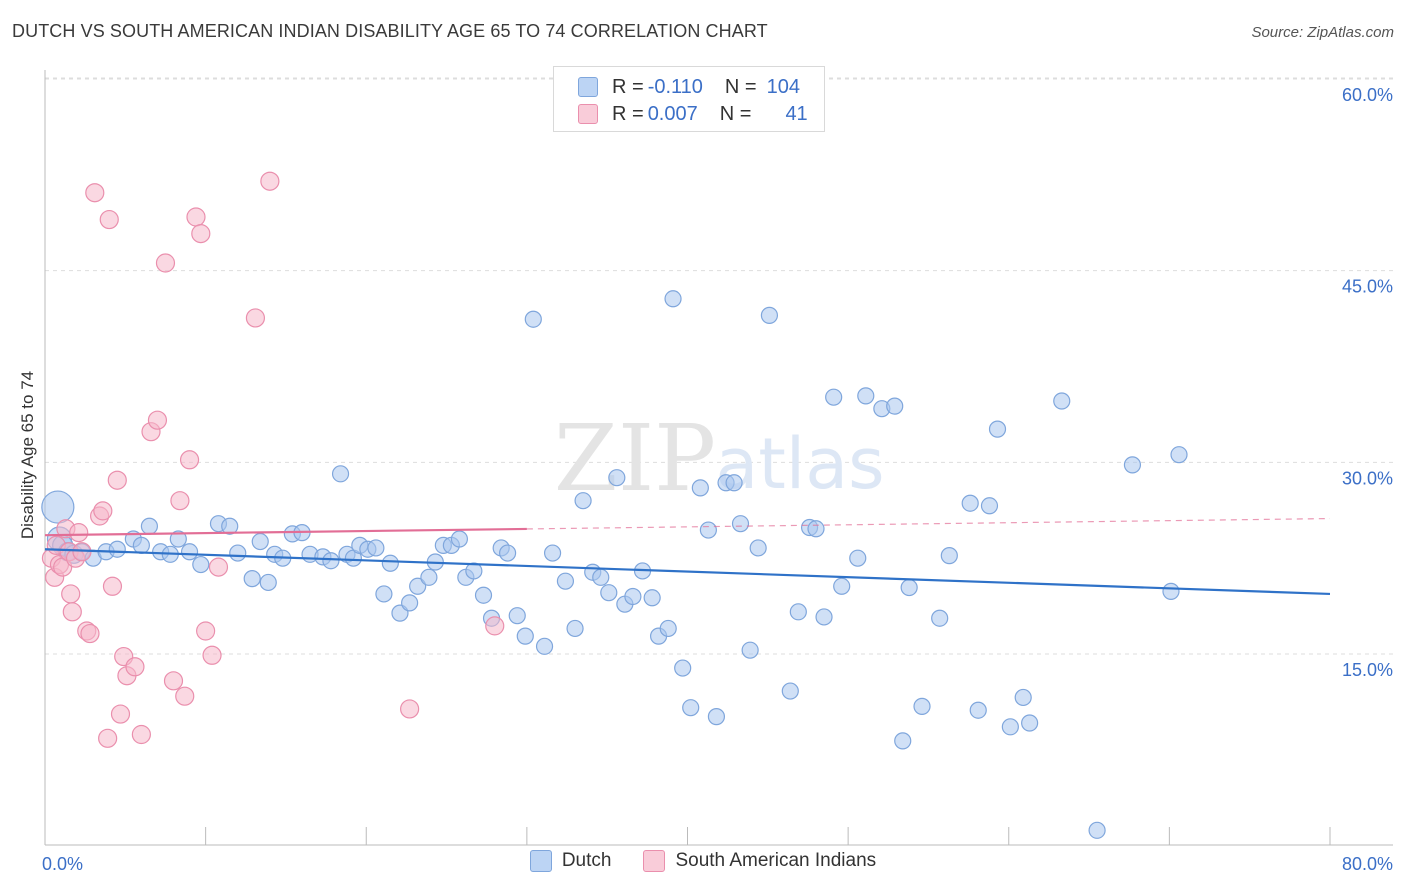  Describe the element at coordinates (588, 114) in the screenshot. I see `sai-swatch` at that location.